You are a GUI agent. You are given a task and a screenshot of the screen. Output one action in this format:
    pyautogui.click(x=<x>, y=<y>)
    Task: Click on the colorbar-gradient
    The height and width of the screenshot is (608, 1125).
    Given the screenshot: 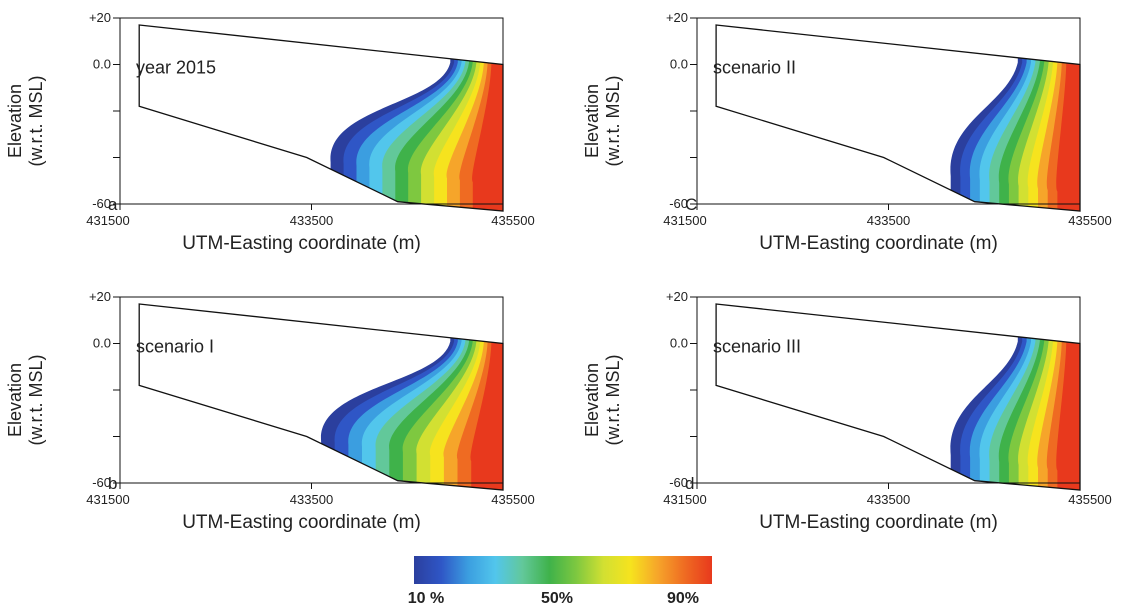 What is the action you would take?
    pyautogui.click(x=563, y=570)
    